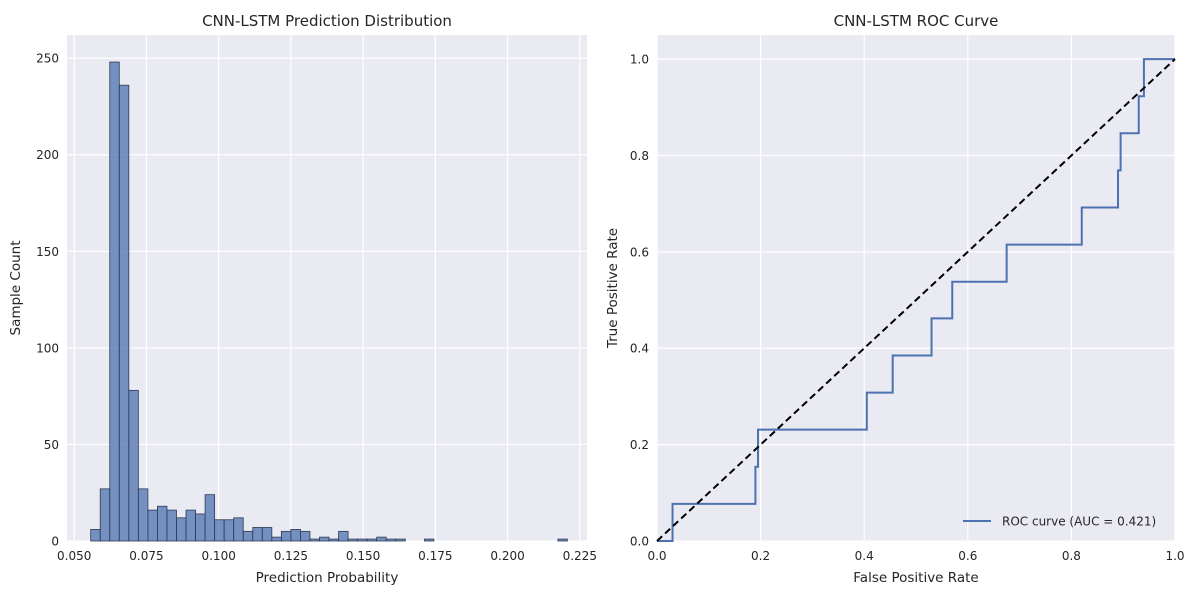 This screenshot has height=604, width=1200. What do you see at coordinates (74, 556) in the screenshot?
I see `x-tick-label: 0.050` at bounding box center [74, 556].